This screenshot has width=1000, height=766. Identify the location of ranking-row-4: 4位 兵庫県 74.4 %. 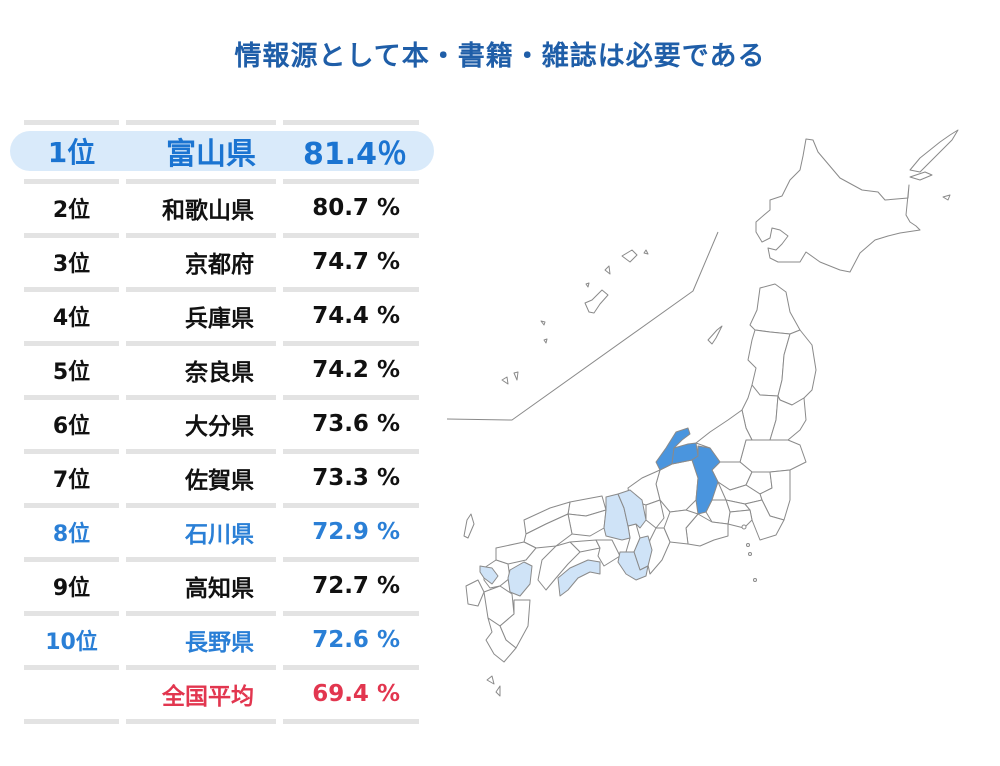
(222, 315).